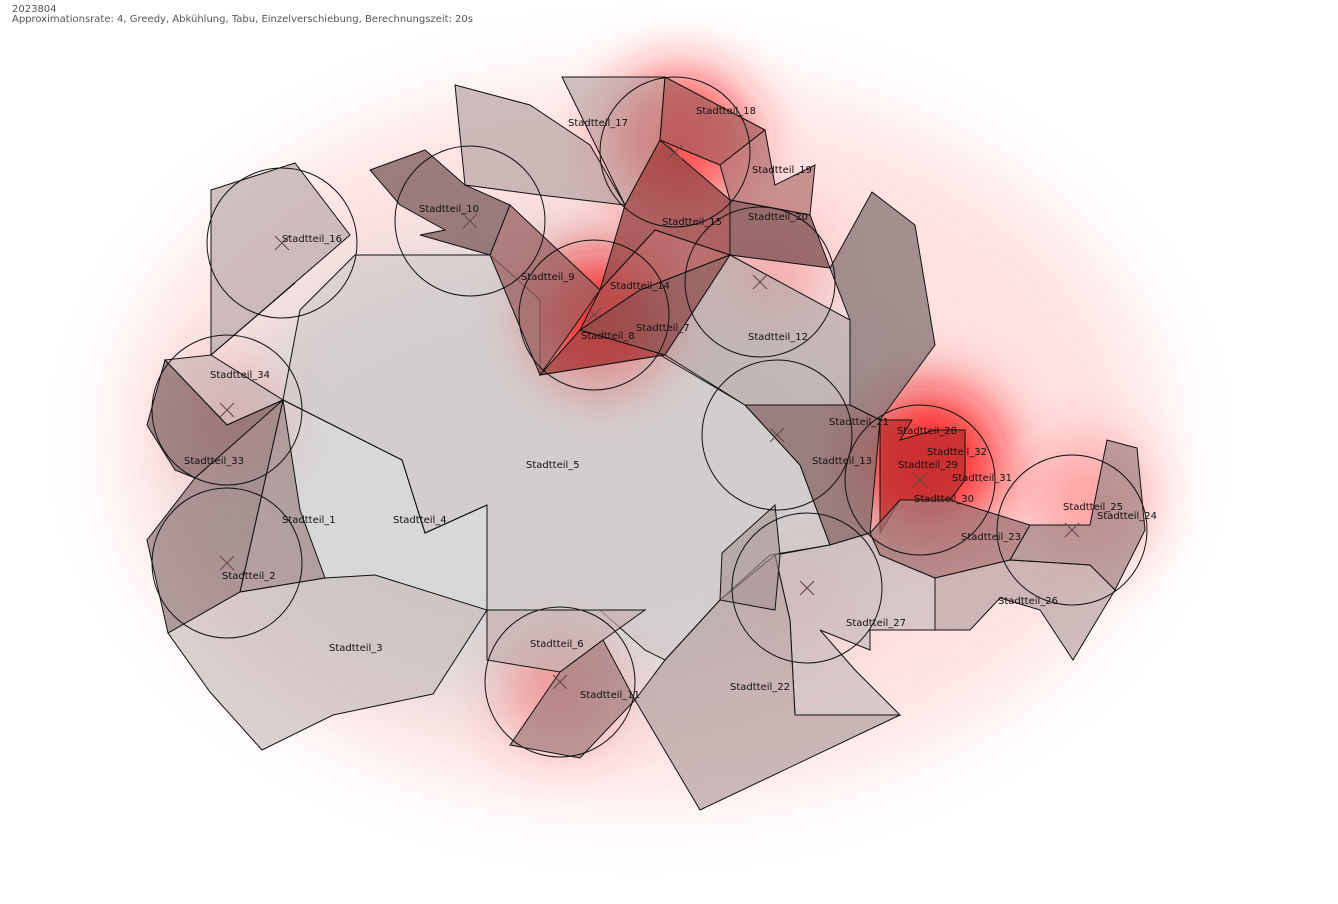  I want to click on label-stadtteil-3: Stadtteil_3, so click(356, 648).